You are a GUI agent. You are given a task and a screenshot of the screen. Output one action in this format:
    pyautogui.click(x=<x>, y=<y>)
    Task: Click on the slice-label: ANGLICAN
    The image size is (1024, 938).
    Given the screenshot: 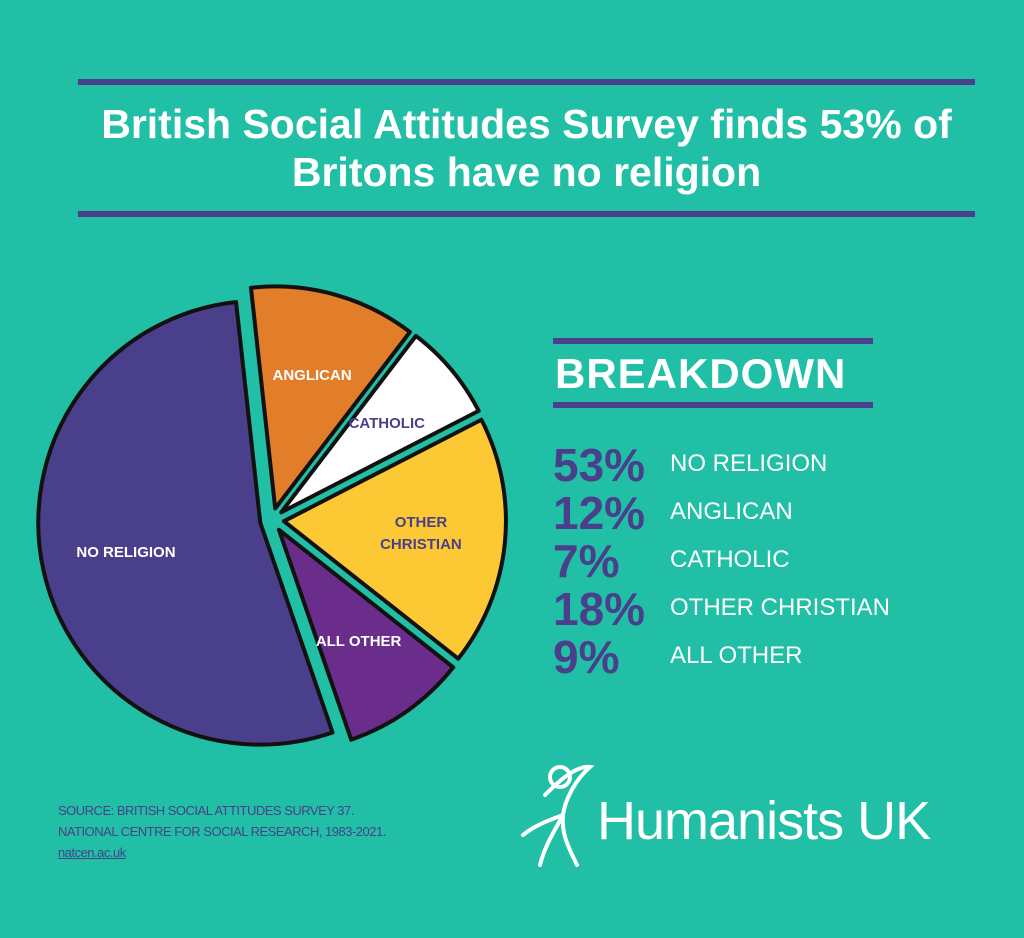 What is the action you would take?
    pyautogui.click(x=312, y=375)
    